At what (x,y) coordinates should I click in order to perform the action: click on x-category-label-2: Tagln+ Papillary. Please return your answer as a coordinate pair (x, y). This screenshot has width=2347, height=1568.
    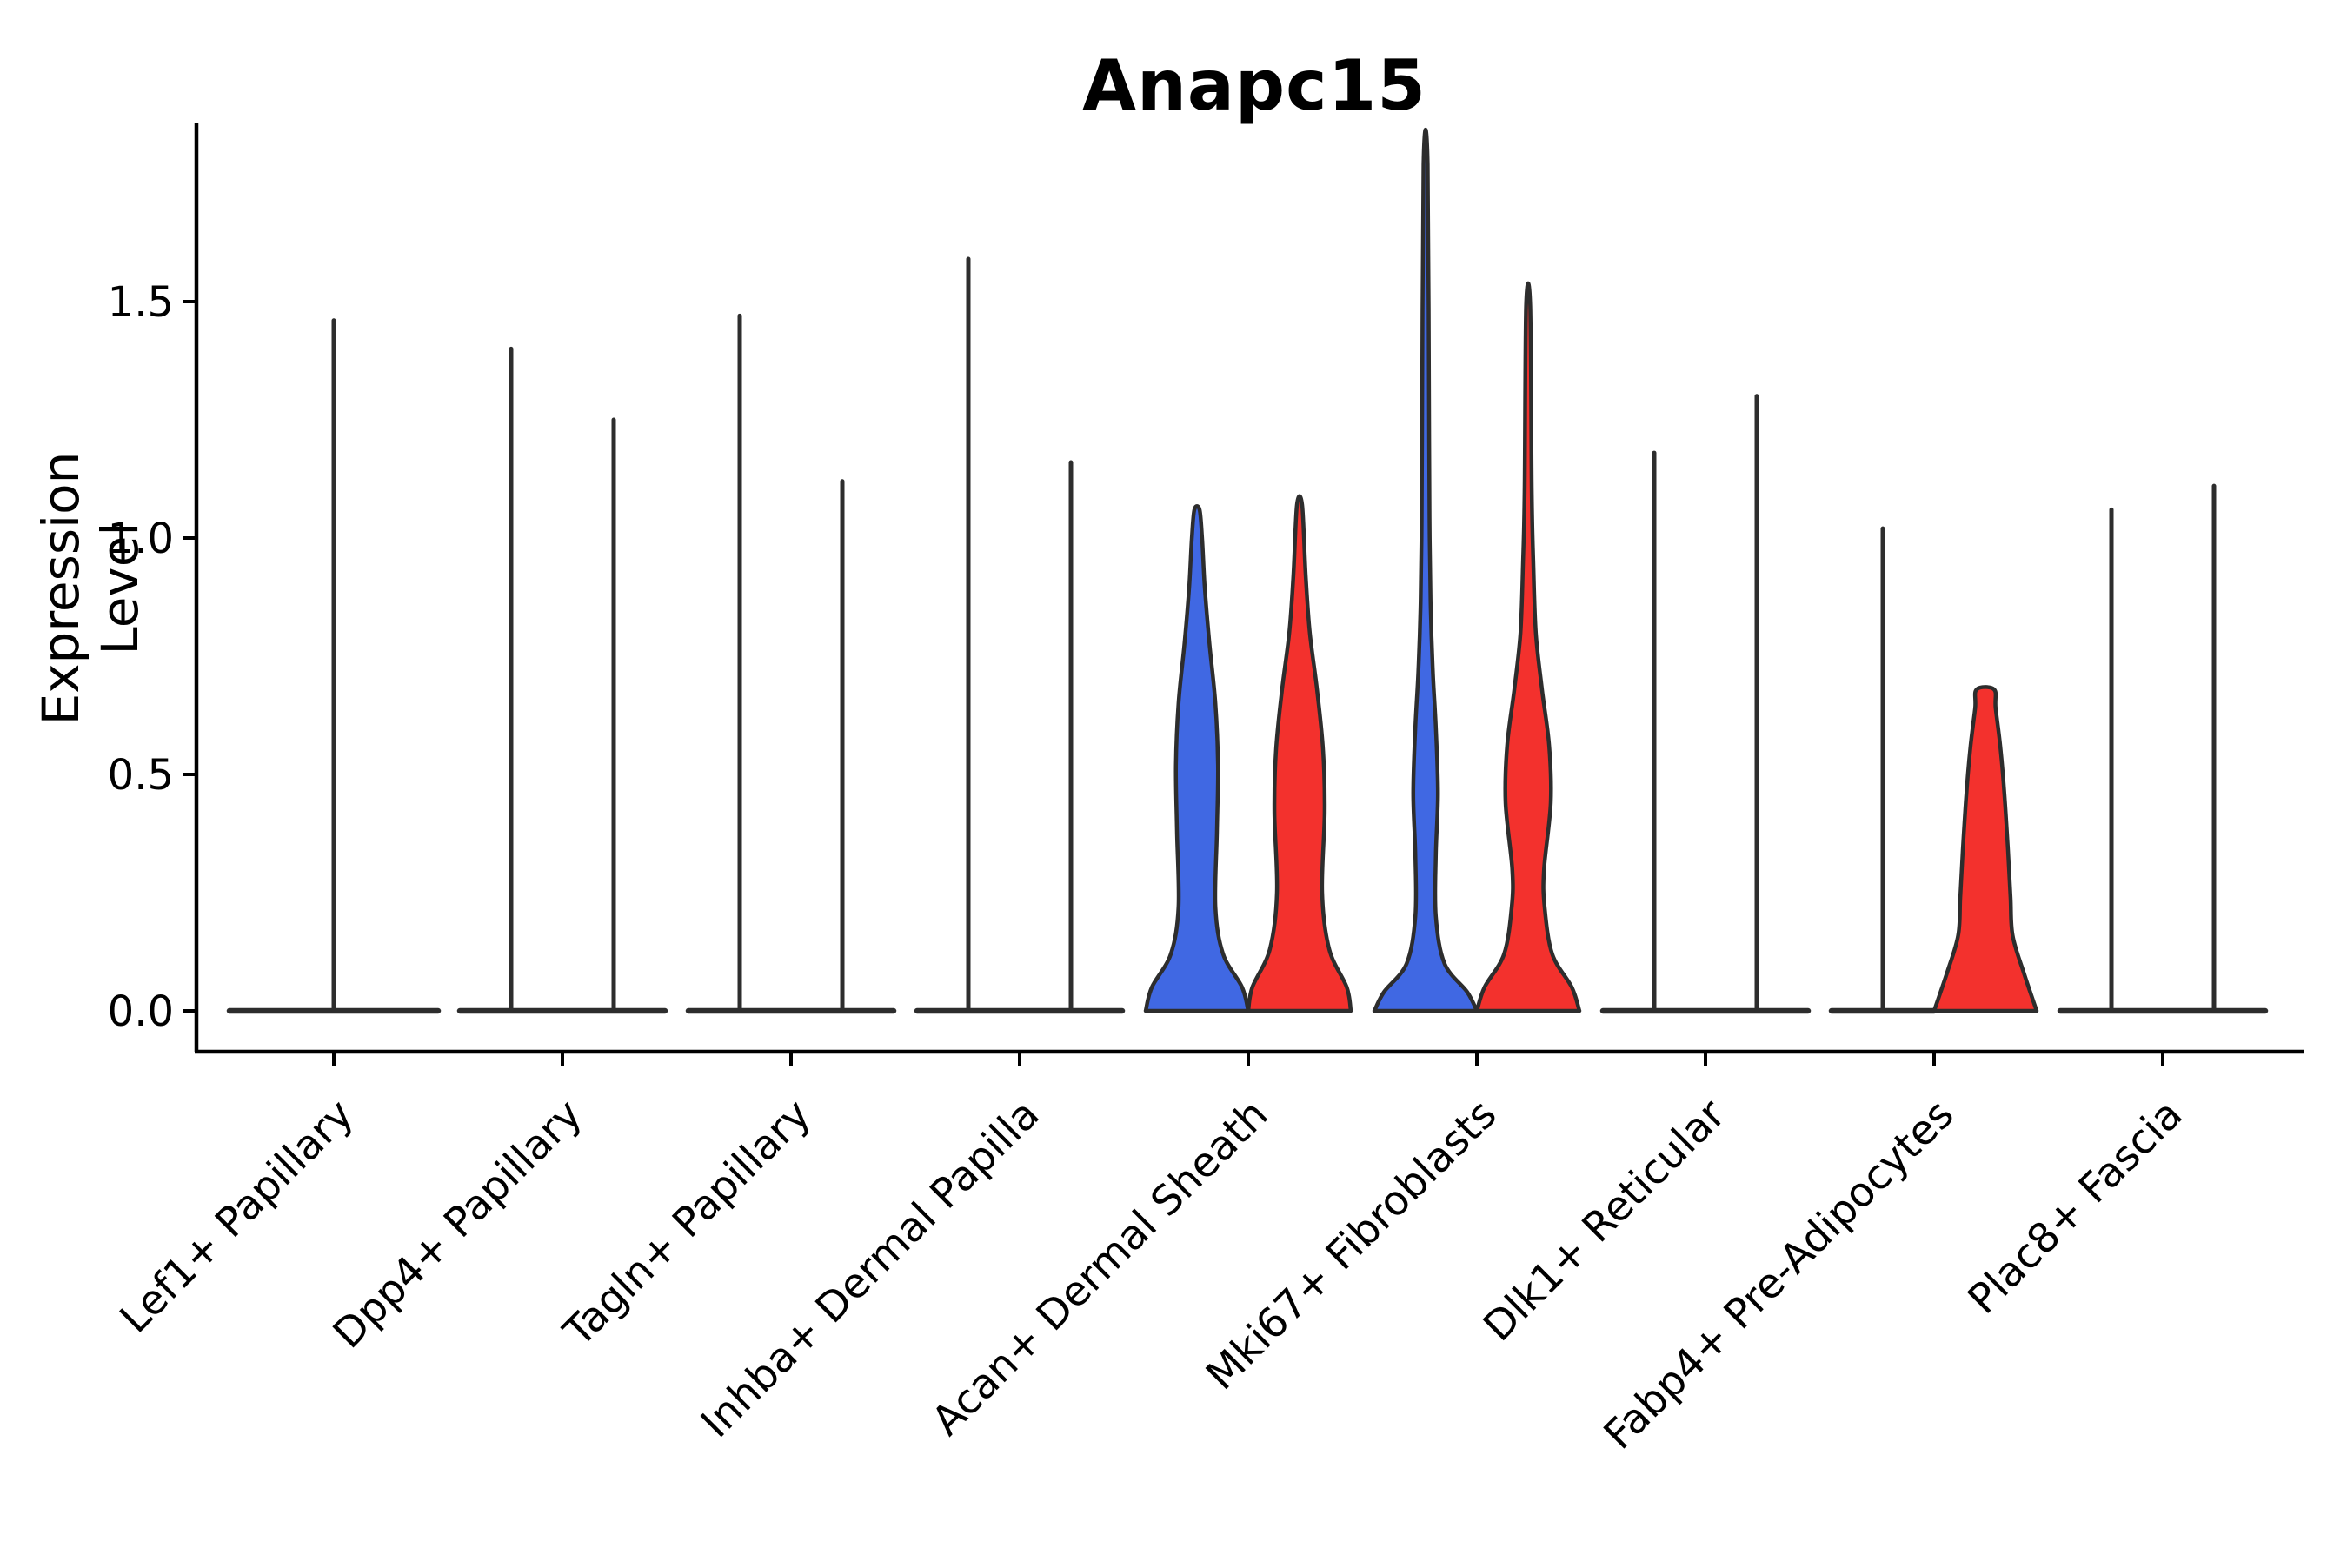
    Looking at the image, I should click on (688, 1224).